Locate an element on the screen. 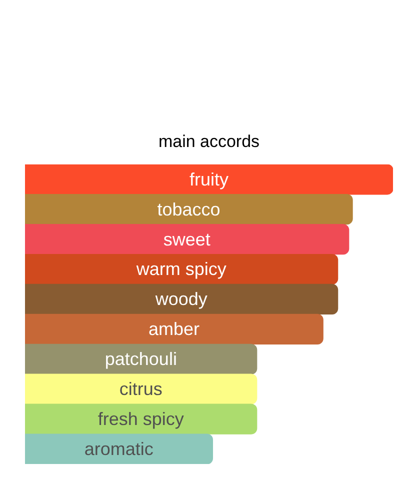 The width and height of the screenshot is (420, 487). y-tick-label: sweet is located at coordinates (186, 239).